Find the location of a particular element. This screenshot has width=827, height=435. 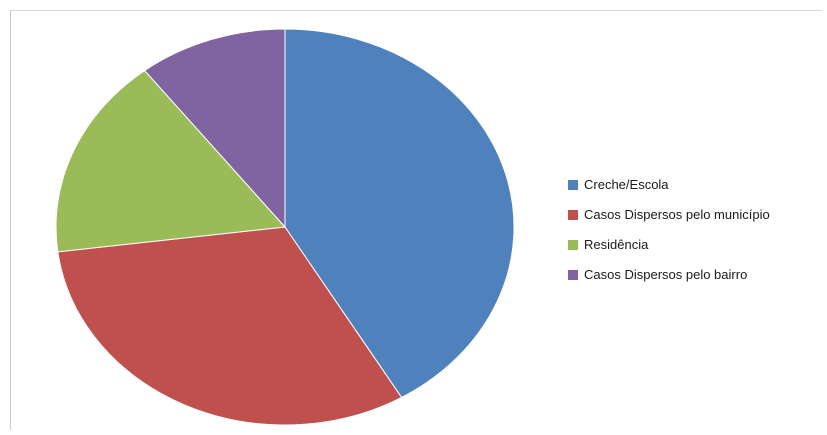

pie-slice-casos-dispersos-pelo-bairro is located at coordinates (214, 128).